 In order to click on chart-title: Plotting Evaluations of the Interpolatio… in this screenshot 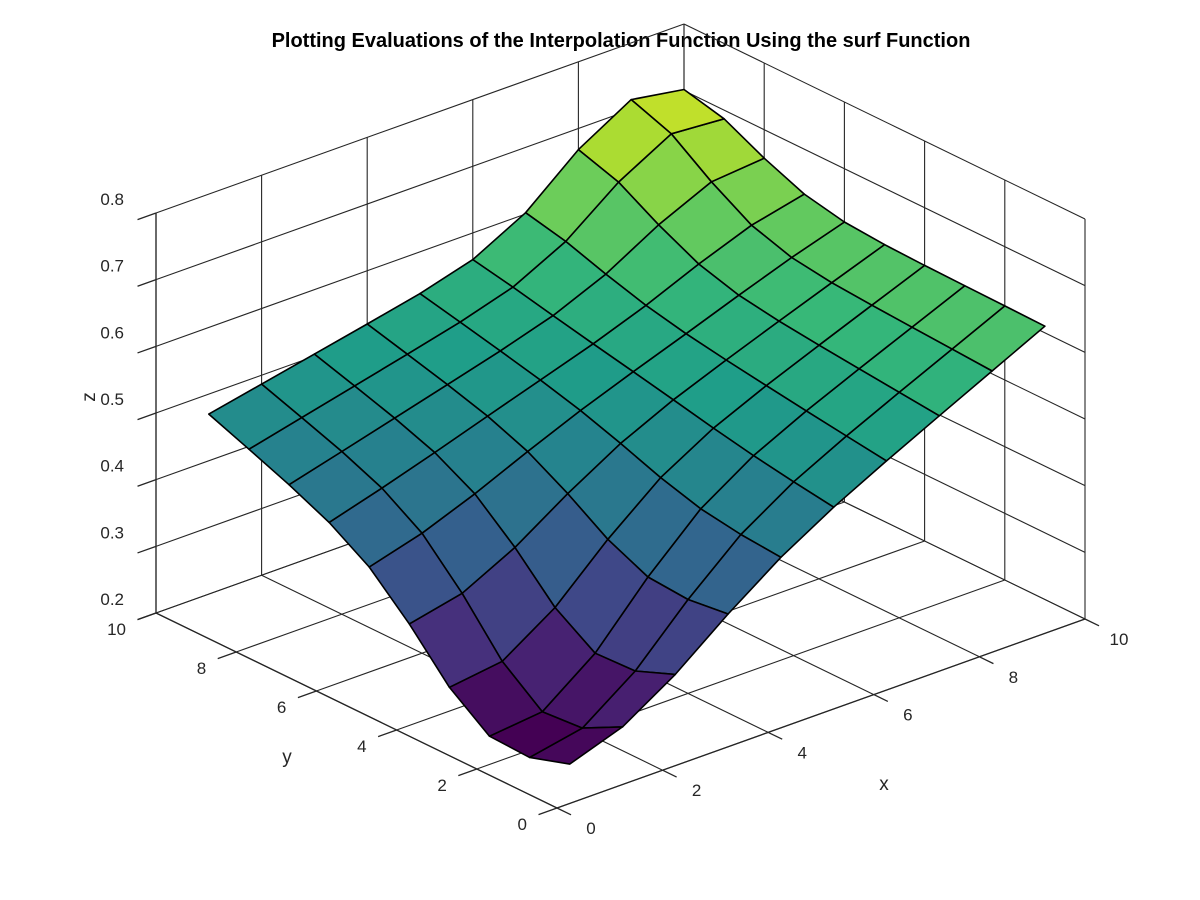, I will do `click(621, 41)`.